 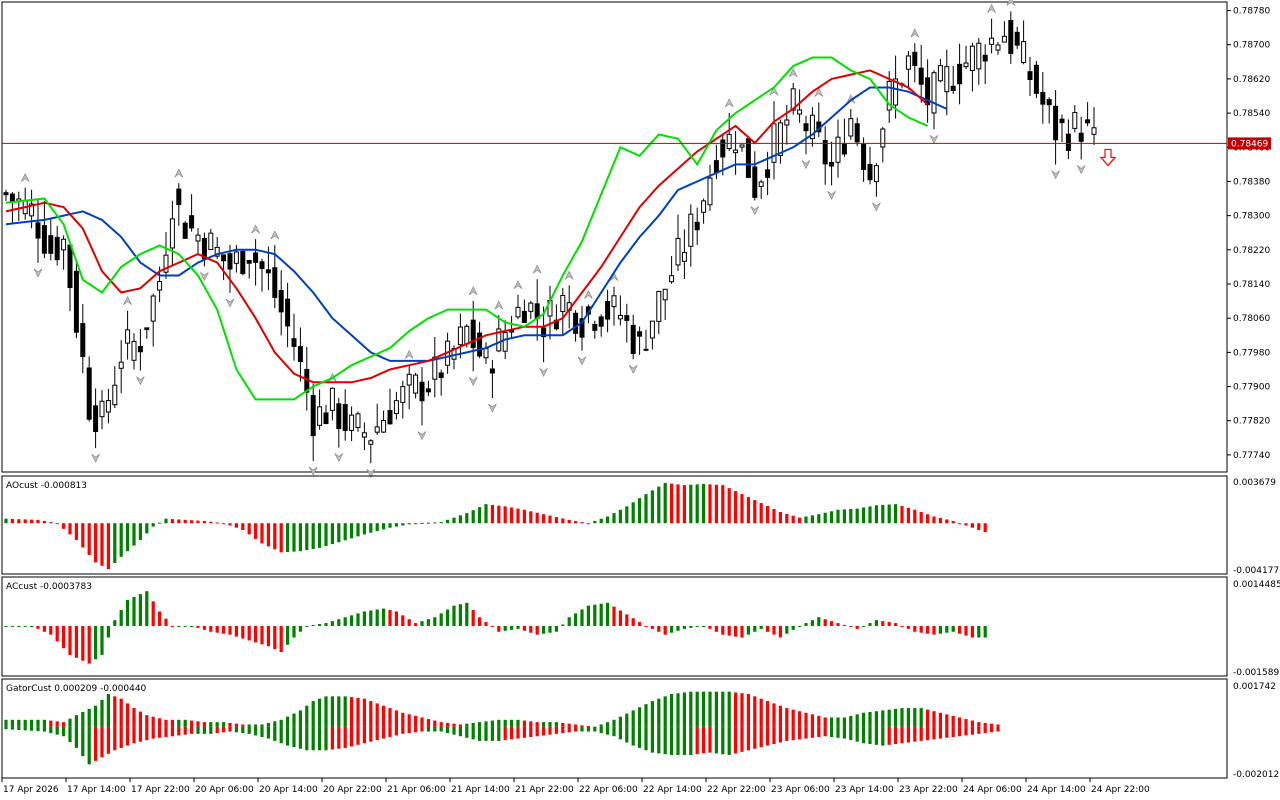 What do you see at coordinates (1251, 353) in the screenshot?
I see `price-tick-label: 0.77980` at bounding box center [1251, 353].